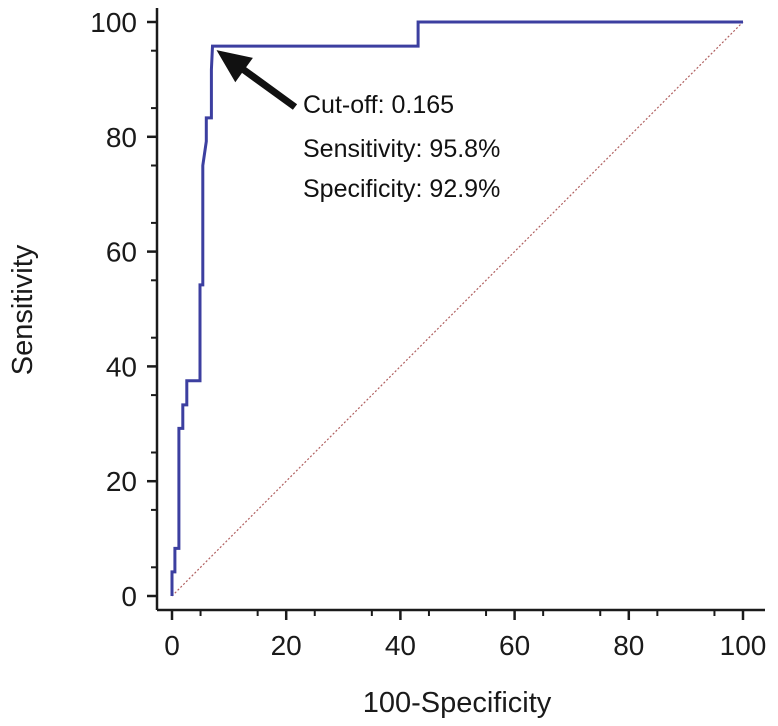  What do you see at coordinates (121, 252) in the screenshot?
I see `y-tick-label-60: 60` at bounding box center [121, 252].